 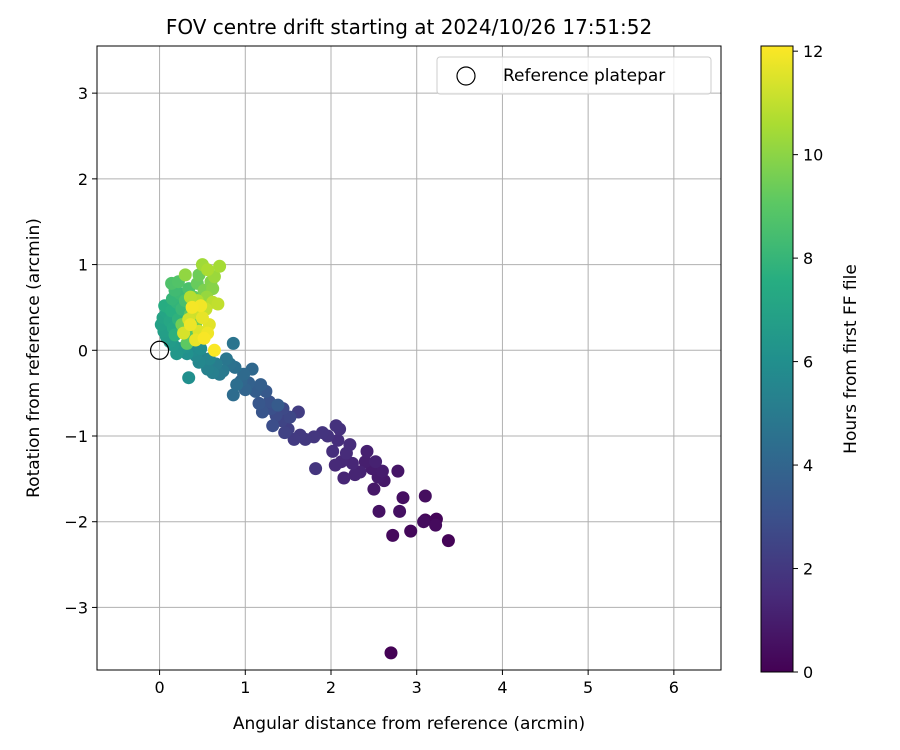 I want to click on reference-platepar-marker, so click(x=159, y=350).